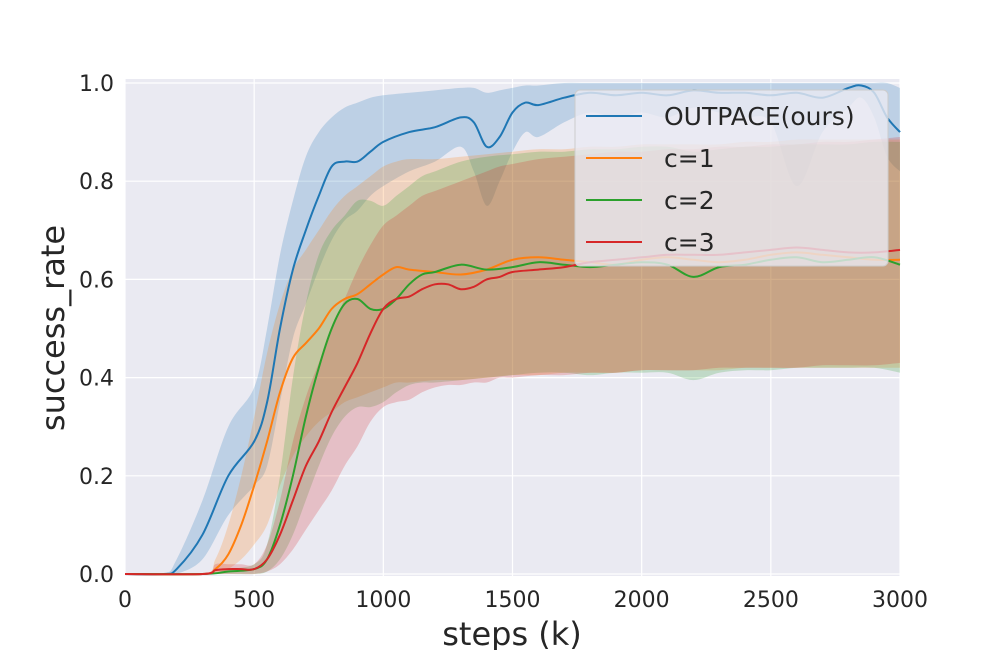 The image size is (1000, 650). Describe the element at coordinates (771, 600) in the screenshot. I see `x-tick-label: 2500` at that location.